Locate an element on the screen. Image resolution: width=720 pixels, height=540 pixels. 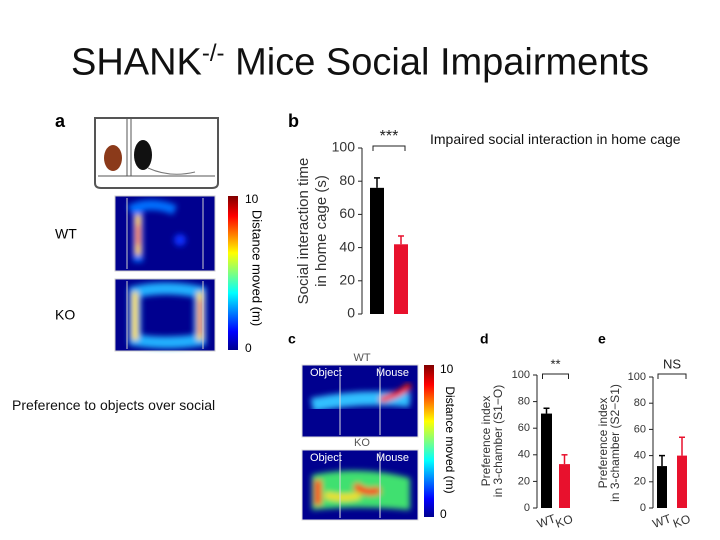
y-axis-label: Social interaction time is located at coordinates (303, 231).